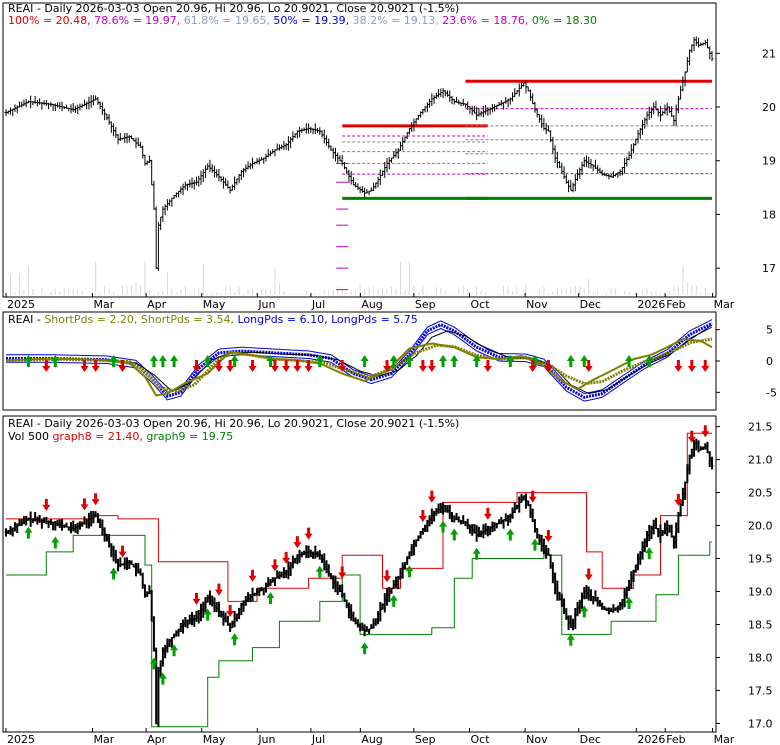 This screenshot has width=780, height=745. I want to click on x-tick-label: Dec, so click(590, 304).